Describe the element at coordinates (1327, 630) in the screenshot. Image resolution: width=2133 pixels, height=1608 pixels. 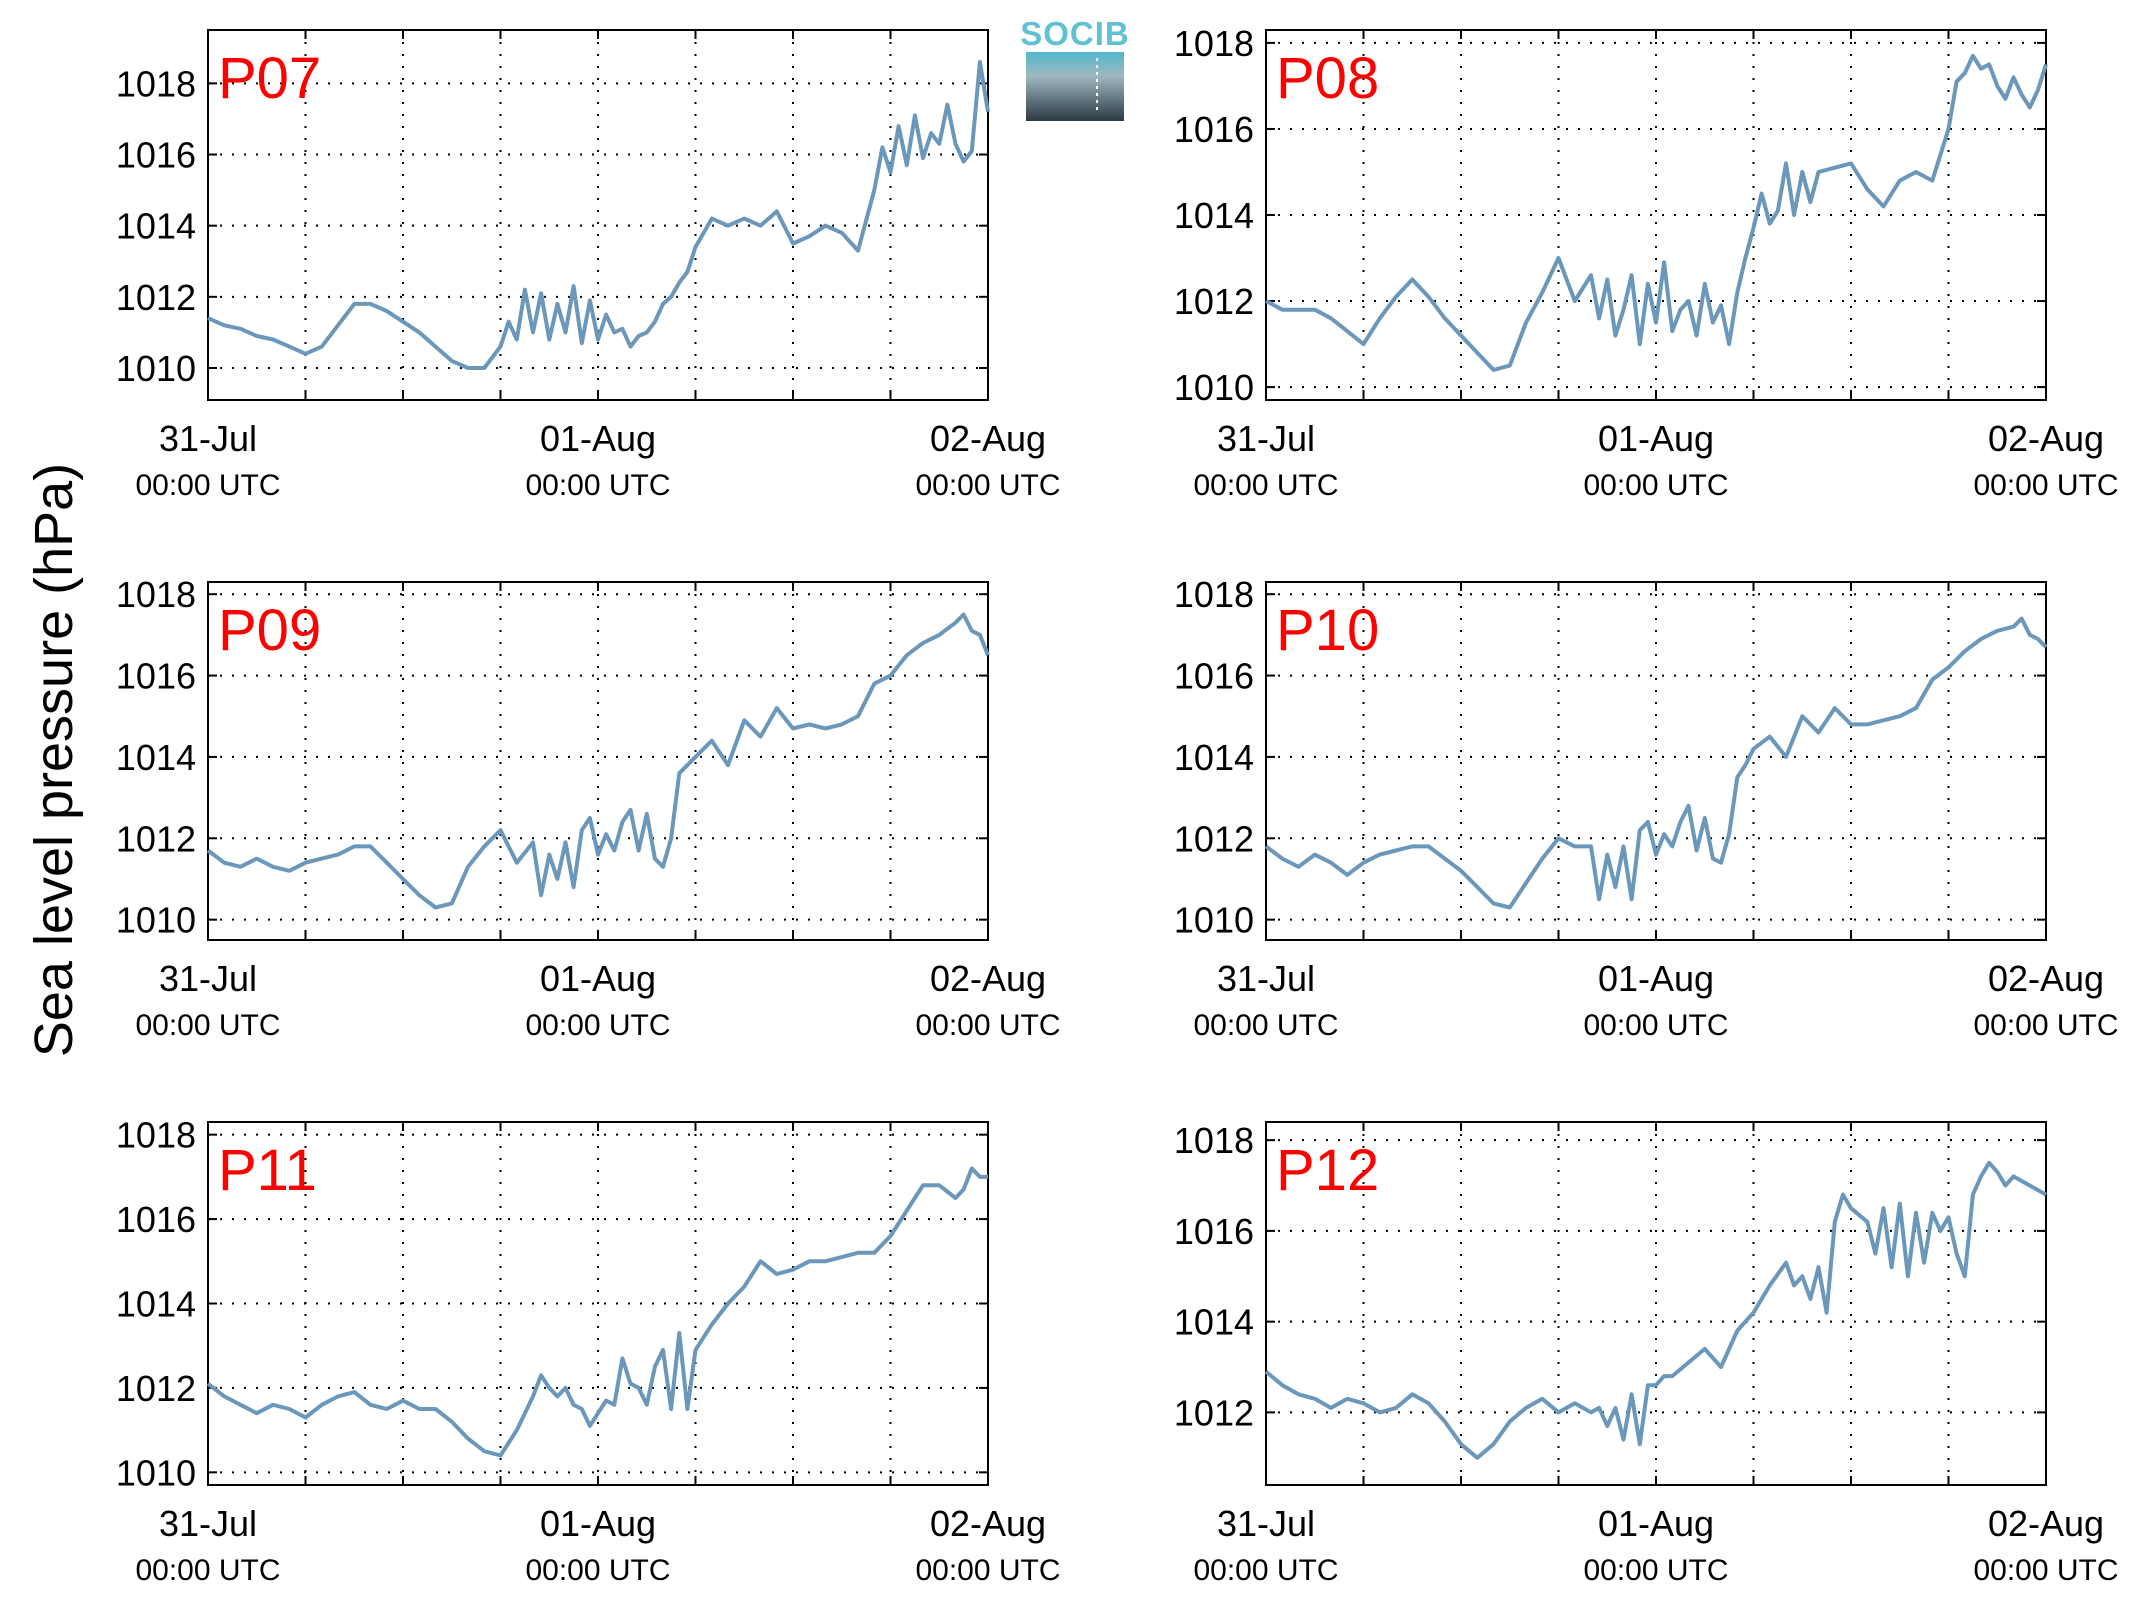
I see `panel-label: P10` at that location.